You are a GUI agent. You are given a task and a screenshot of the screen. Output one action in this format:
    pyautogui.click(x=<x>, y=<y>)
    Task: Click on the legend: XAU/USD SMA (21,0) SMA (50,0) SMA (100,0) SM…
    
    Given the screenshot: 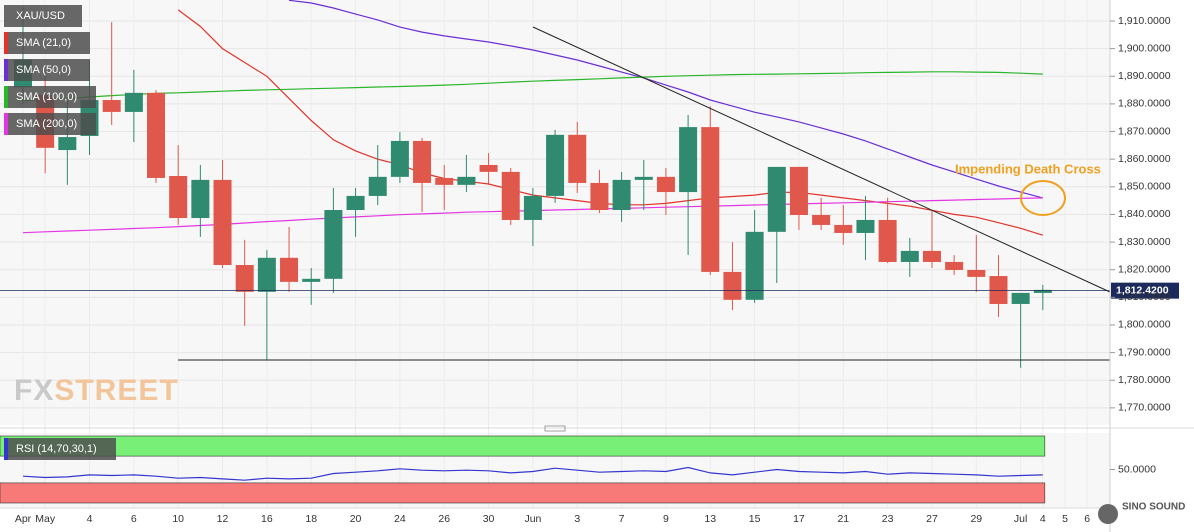 What is the action you would take?
    pyautogui.click(x=60, y=232)
    